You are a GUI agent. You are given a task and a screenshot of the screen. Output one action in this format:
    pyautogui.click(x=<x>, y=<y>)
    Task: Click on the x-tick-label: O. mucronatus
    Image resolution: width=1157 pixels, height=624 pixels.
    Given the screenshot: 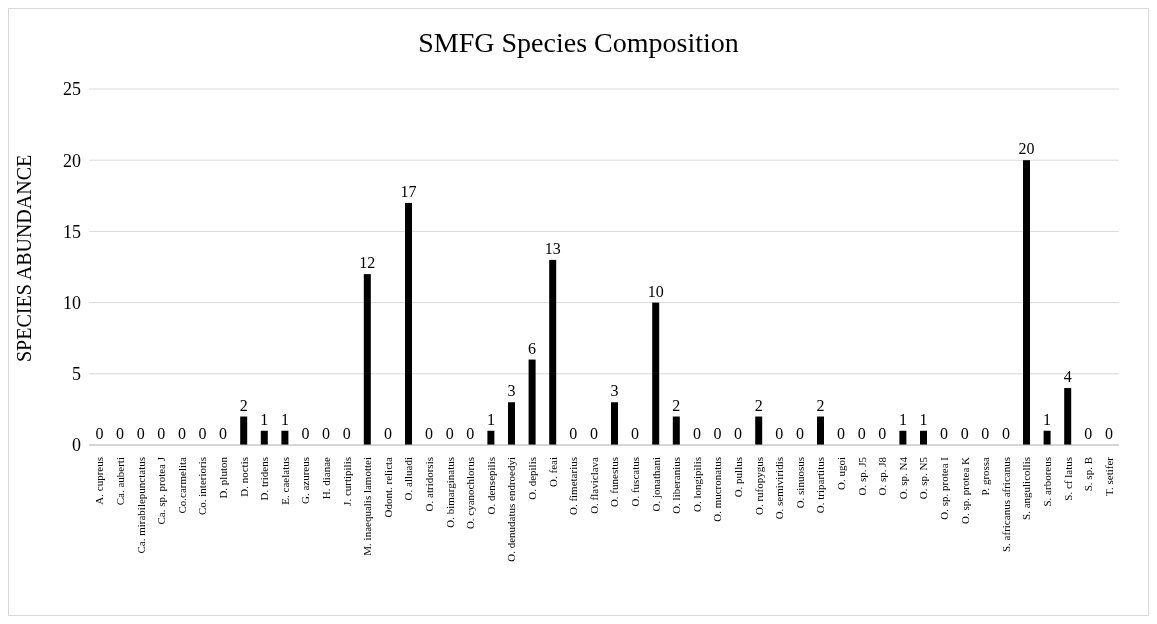 What is the action you would take?
    pyautogui.click(x=717, y=489)
    